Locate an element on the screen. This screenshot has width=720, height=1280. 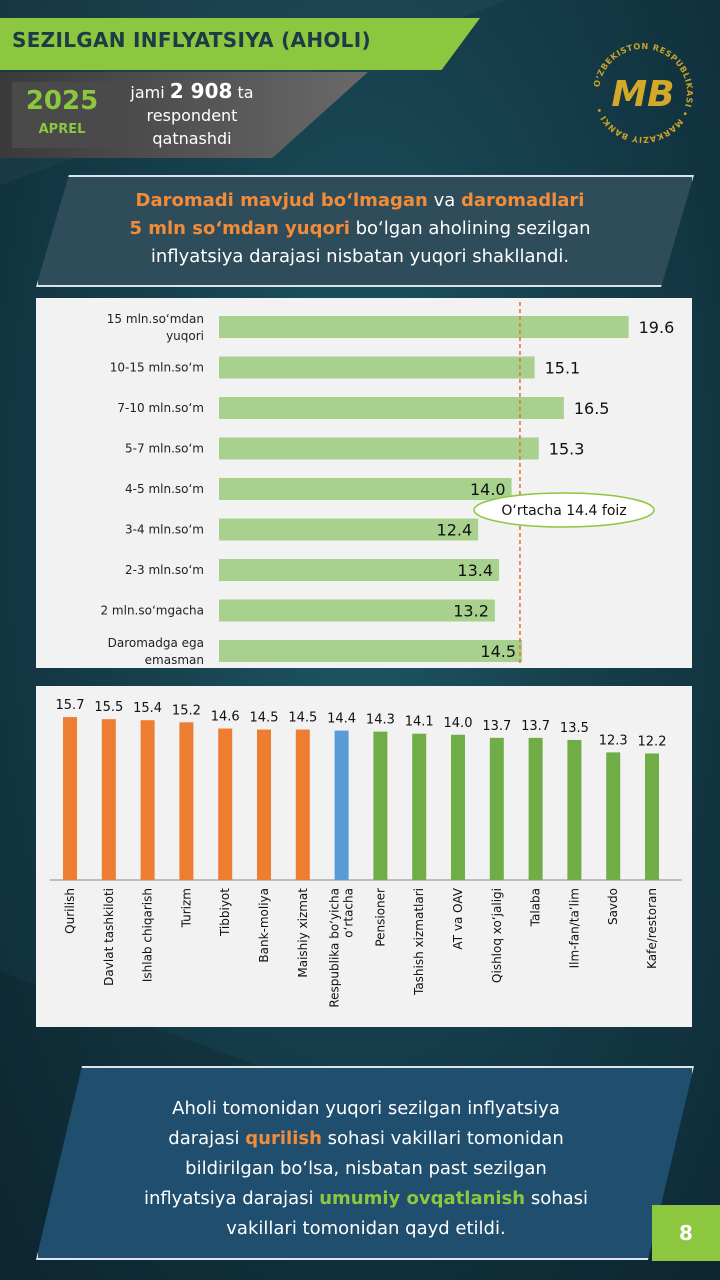
sector-category-label: Respublika bo‘yicha is located at coordinates (335, 948).